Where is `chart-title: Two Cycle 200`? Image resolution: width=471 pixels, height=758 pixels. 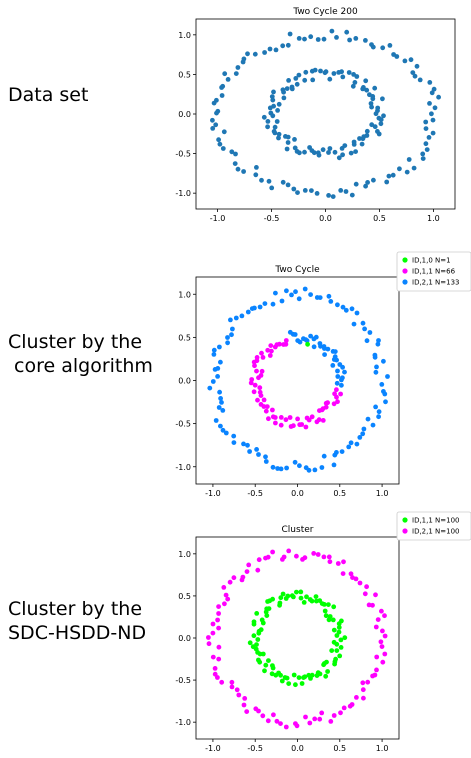 chart-title: Two Cycle 200 is located at coordinates (325, 12).